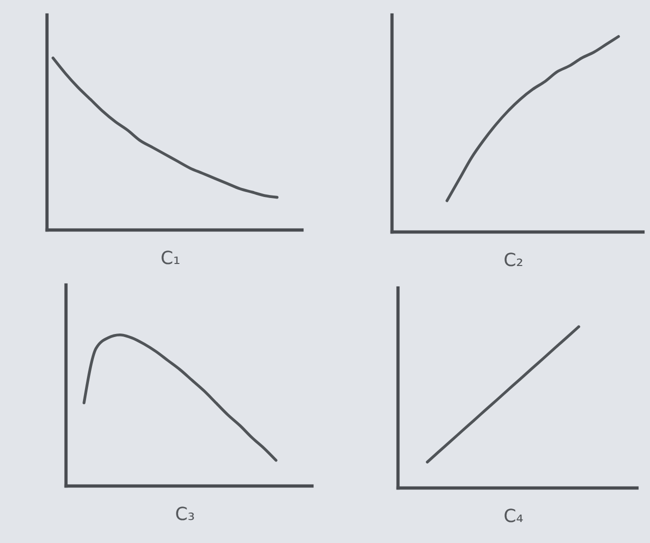  Describe the element at coordinates (514, 516) in the screenshot. I see `x-axis-title: C₄` at that location.